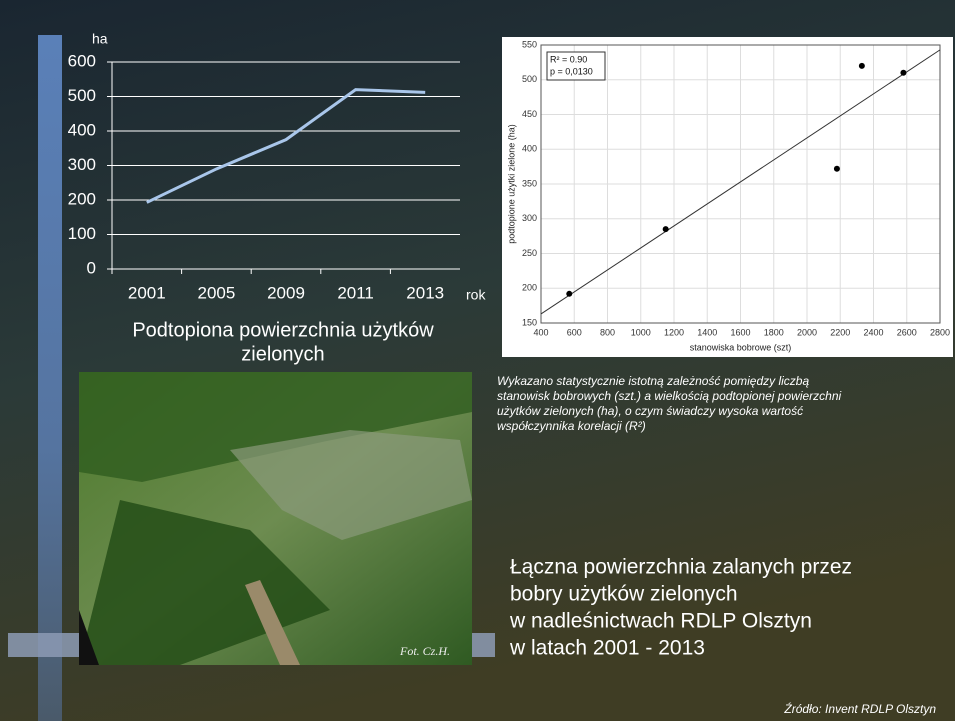 This screenshot has width=955, height=726. What do you see at coordinates (571, 71) in the screenshot?
I see `annotation: p = 0,0130` at bounding box center [571, 71].